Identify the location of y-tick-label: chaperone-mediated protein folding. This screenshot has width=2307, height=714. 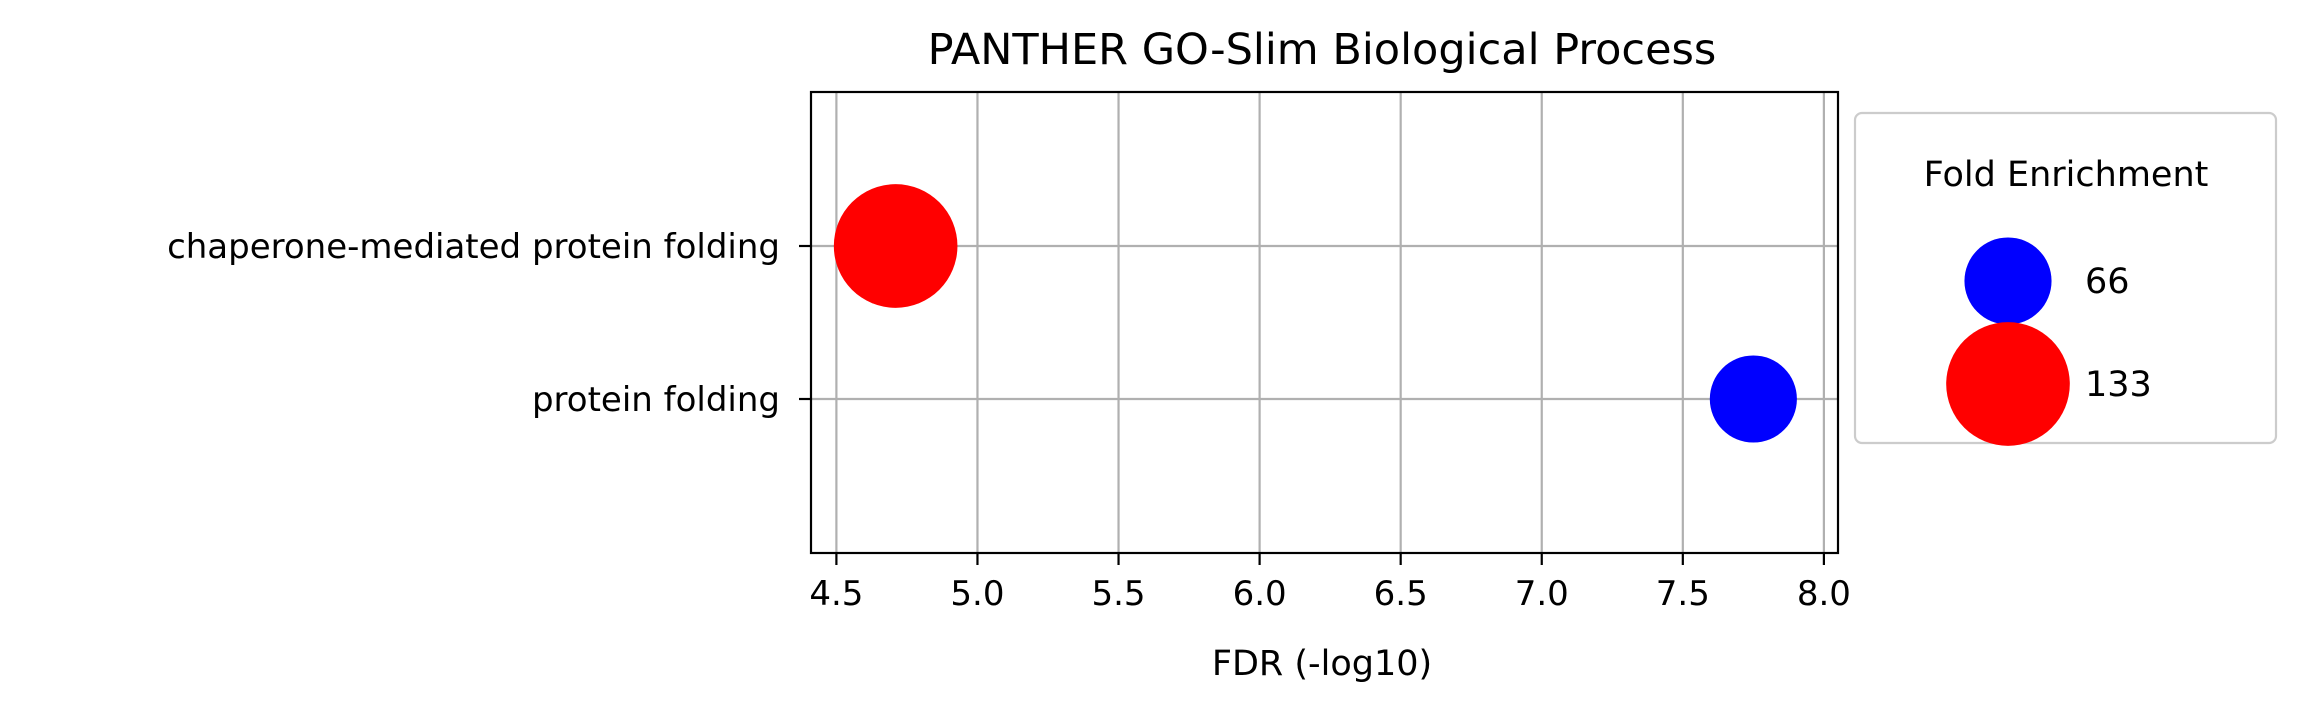
(473, 247).